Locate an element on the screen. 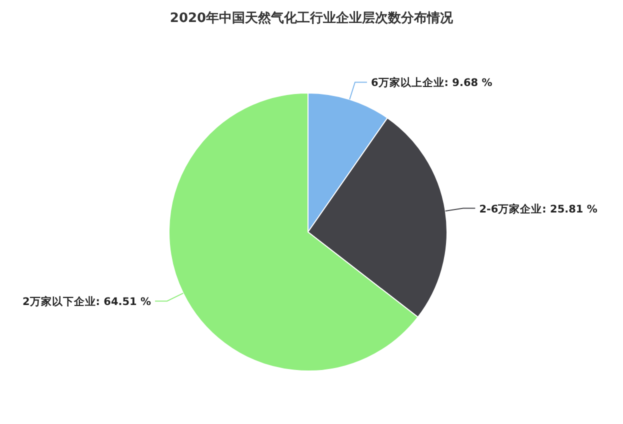  slice-label: 2万家以下企业: 64.51 % is located at coordinates (87, 301).